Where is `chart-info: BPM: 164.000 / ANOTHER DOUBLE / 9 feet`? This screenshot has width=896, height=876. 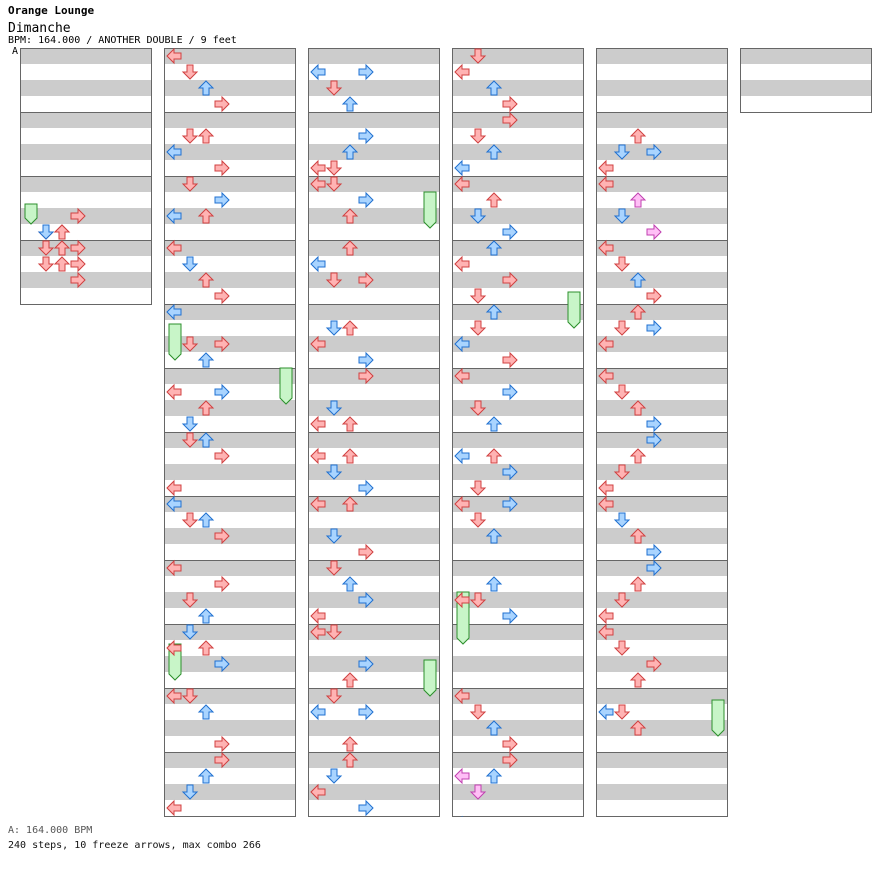 chart-info: BPM: 164.000 / ANOTHER DOUBLE / 9 feet is located at coordinates (122, 40).